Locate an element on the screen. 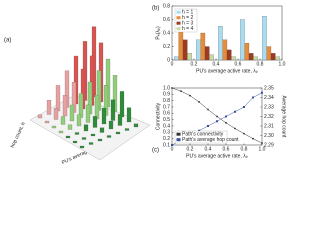 The image size is (320, 240). x-tick-label: 0 is located at coordinates (172, 64).